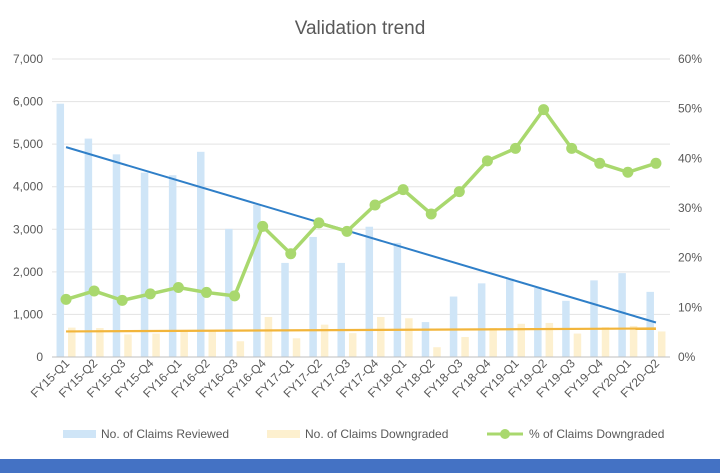 This screenshot has height=473, width=720. I want to click on legend-swatch-downgraded, so click(283, 434).